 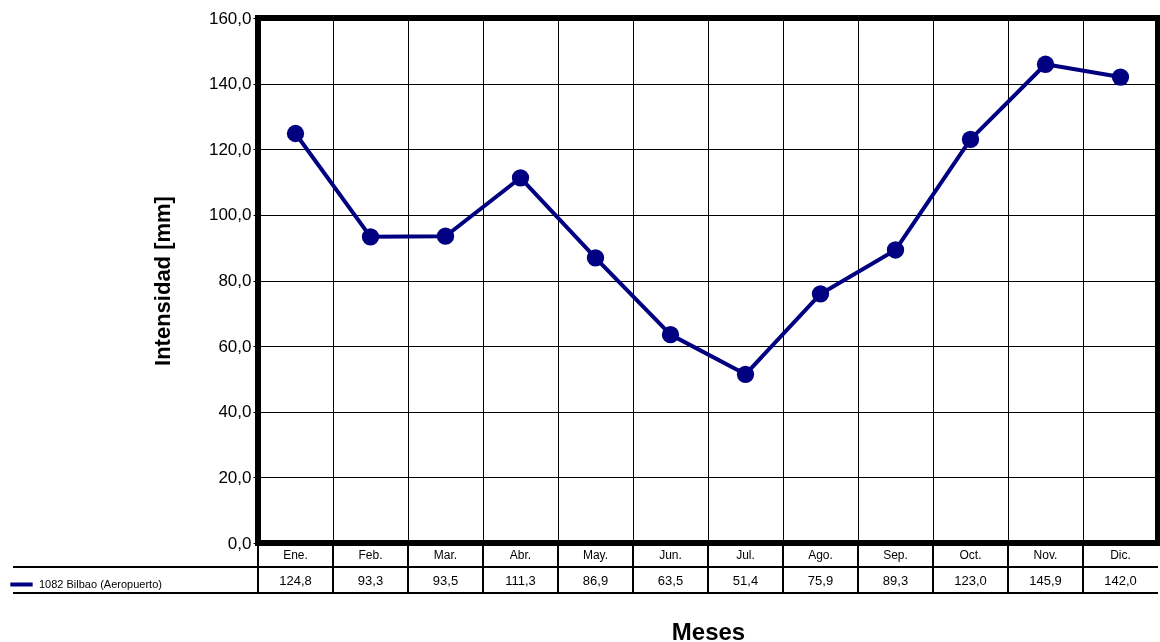 I want to click on data-label: 86,9, so click(x=595, y=580).